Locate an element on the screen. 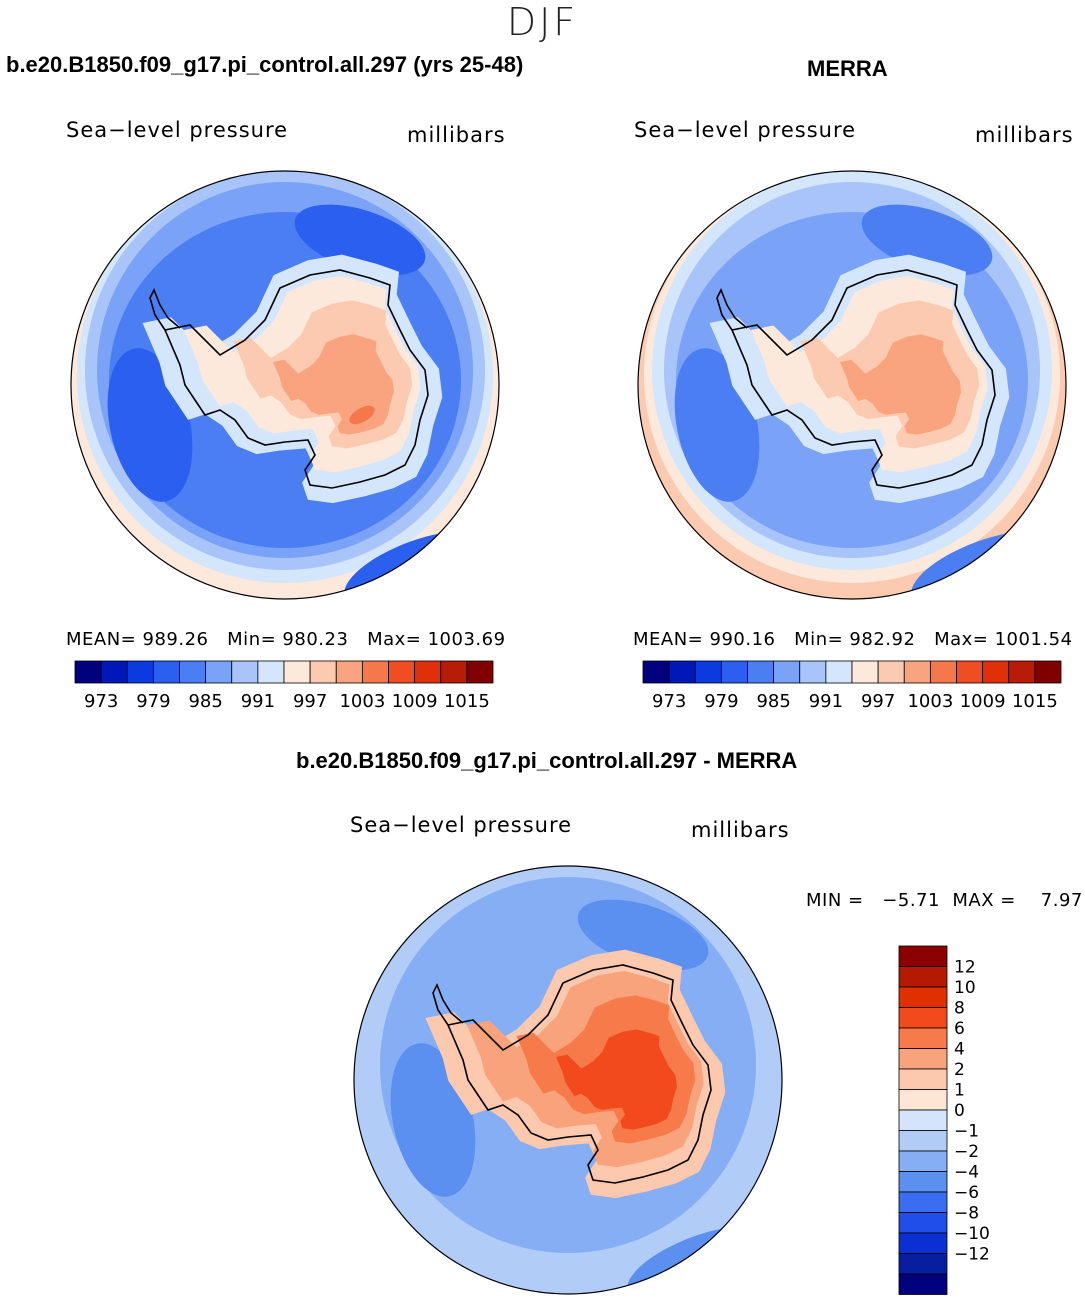 Image resolution: width=1085 pixels, height=1302 pixels. panel-1-colorbar: 973 979 985 991 997 1003 1009 1015 is located at coordinates (284, 686).